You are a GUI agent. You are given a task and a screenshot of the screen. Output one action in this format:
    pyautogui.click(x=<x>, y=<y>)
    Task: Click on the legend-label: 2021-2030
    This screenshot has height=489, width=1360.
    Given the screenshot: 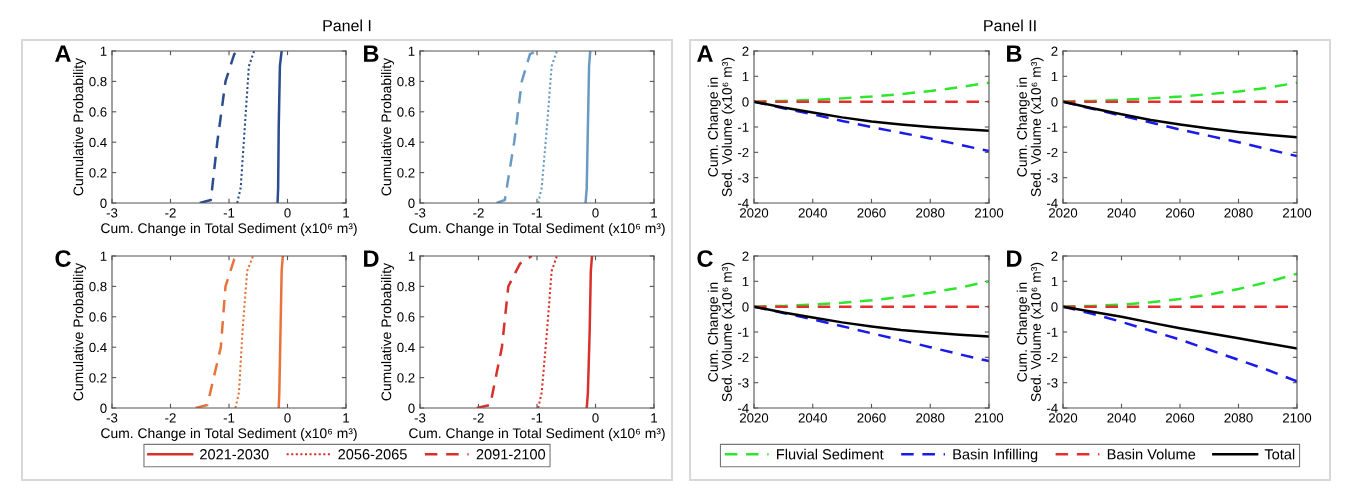 What is the action you would take?
    pyautogui.click(x=234, y=454)
    